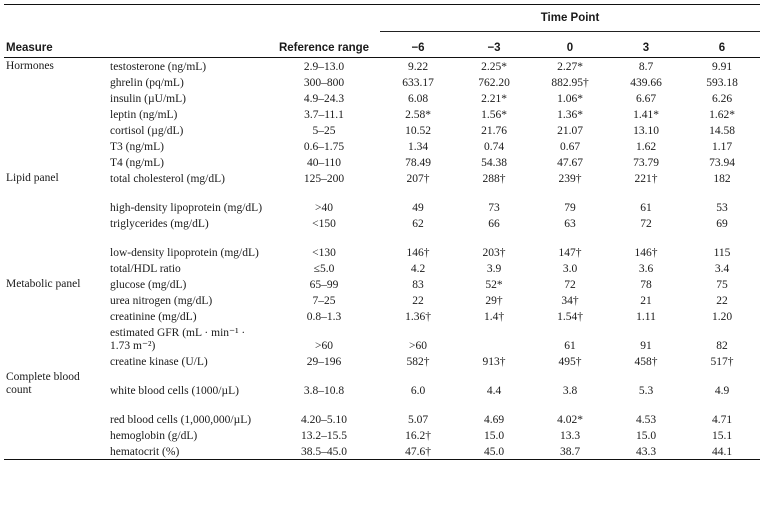 The width and height of the screenshot is (764, 520). Describe the element at coordinates (722, 269) in the screenshot. I see `value-cell: 3.4` at that location.